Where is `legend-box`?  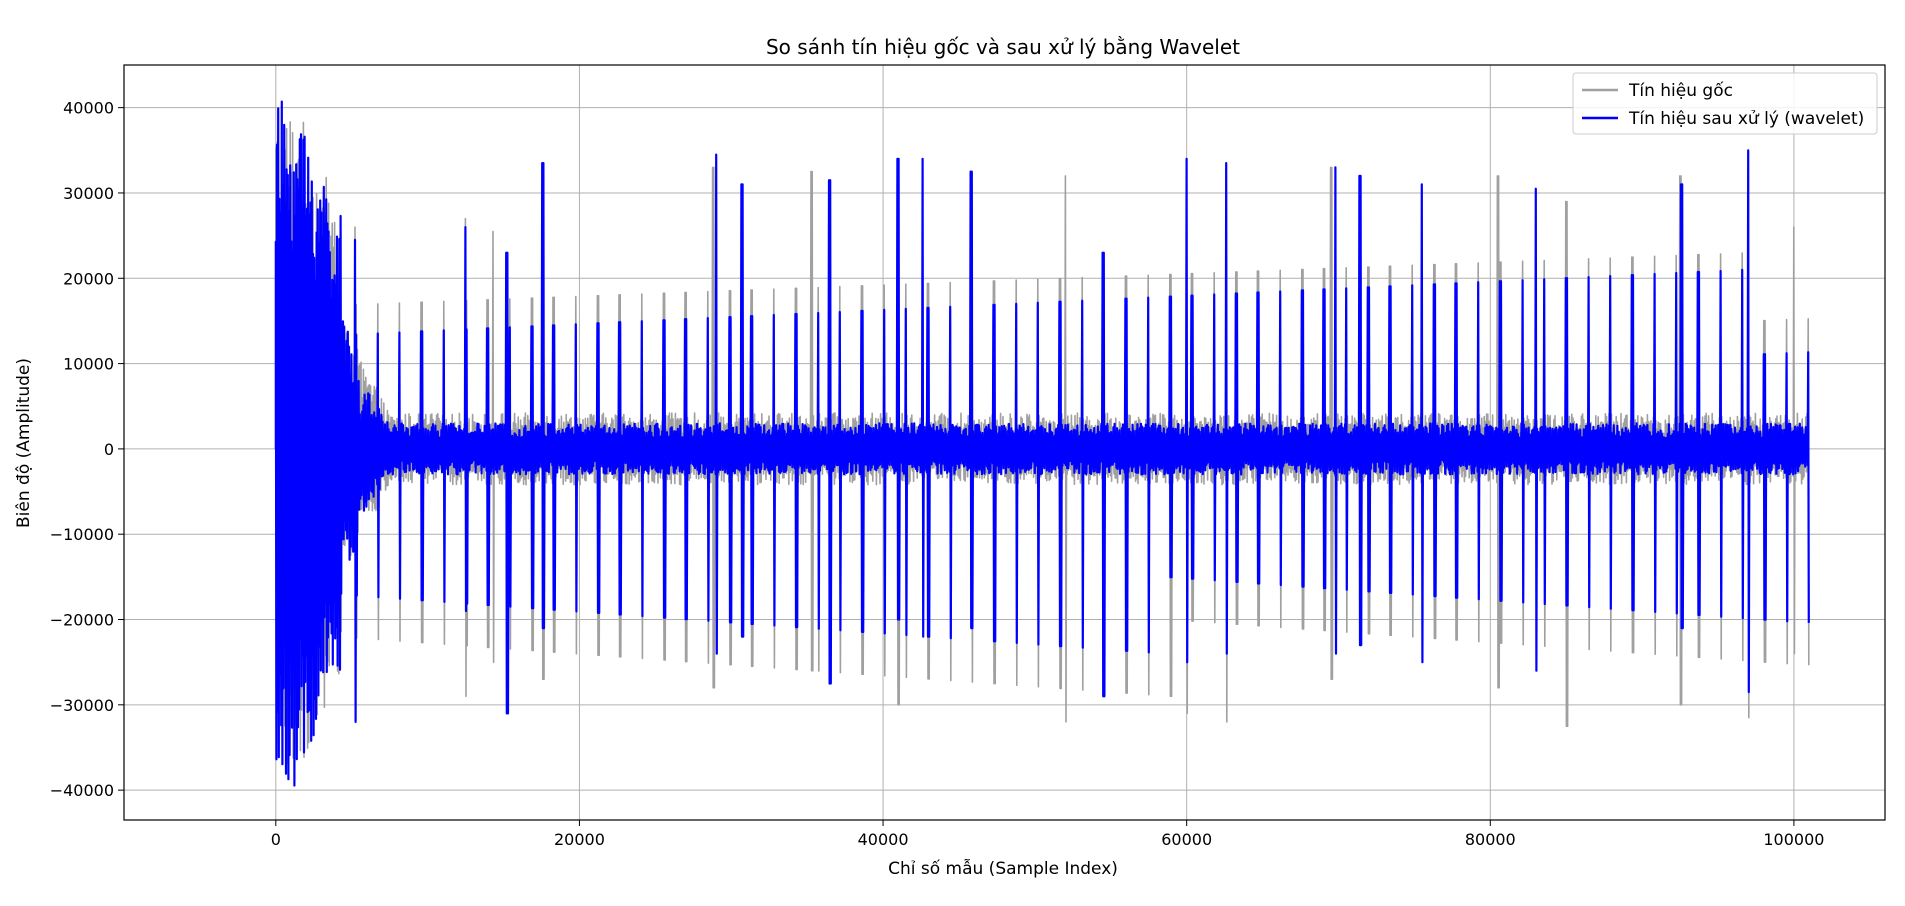 legend-box is located at coordinates (1725, 103).